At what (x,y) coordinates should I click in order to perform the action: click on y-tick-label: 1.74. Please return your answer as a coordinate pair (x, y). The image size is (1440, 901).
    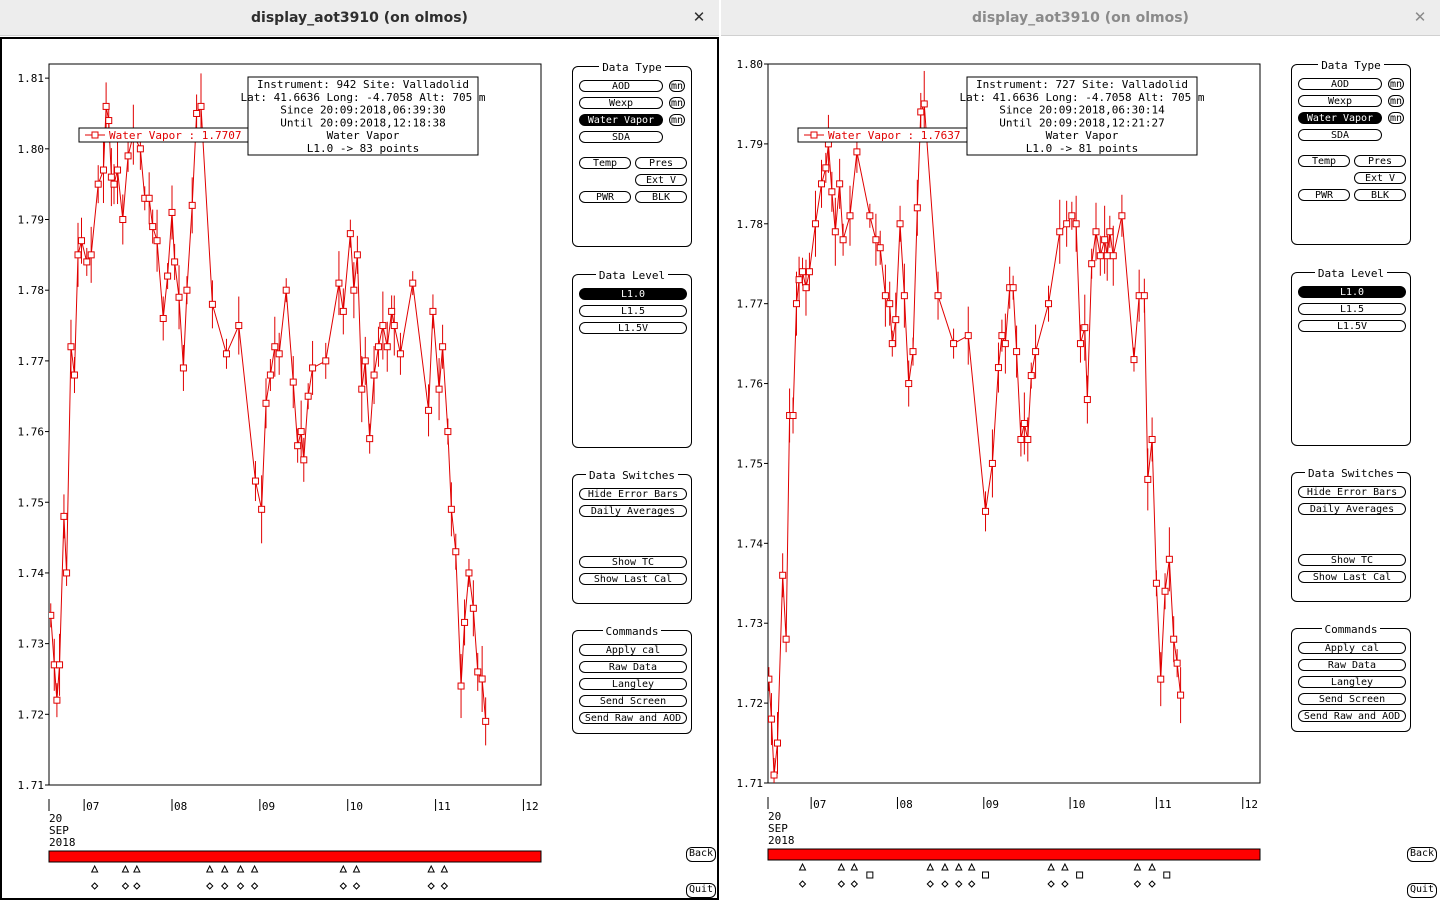
    Looking at the image, I should click on (31, 573).